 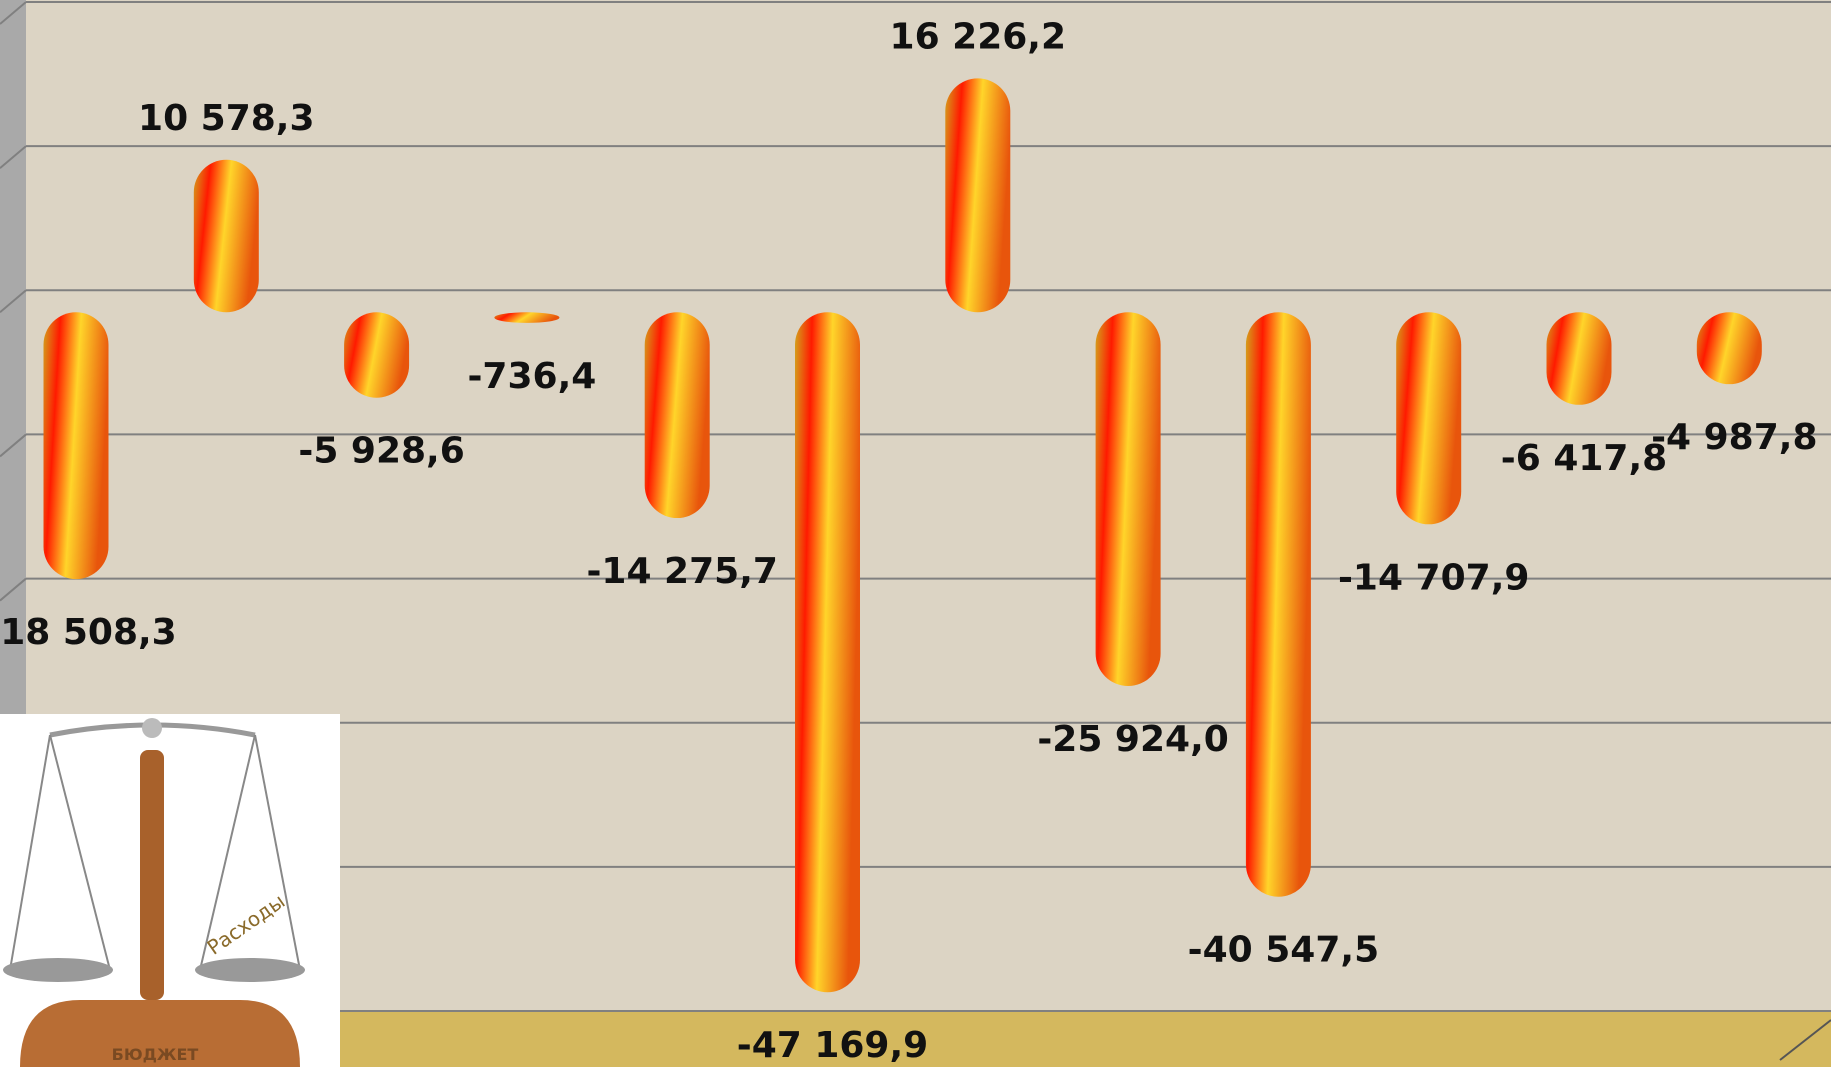 I want to click on value-label: -47 169,9, so click(x=832, y=1045).